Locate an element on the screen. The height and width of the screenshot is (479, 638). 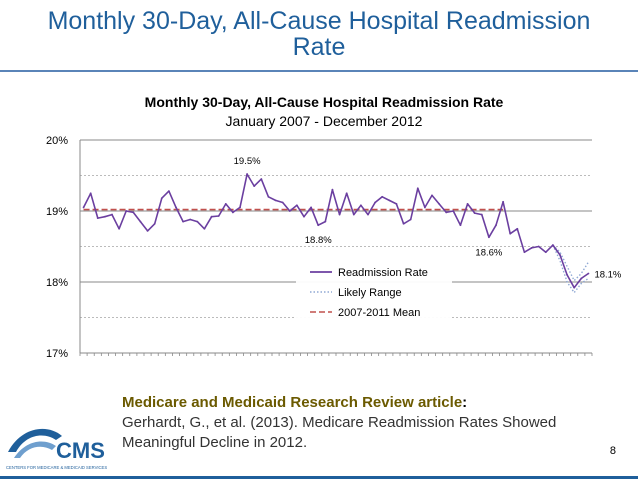
citation-article-word: article is located at coordinates (438, 402).